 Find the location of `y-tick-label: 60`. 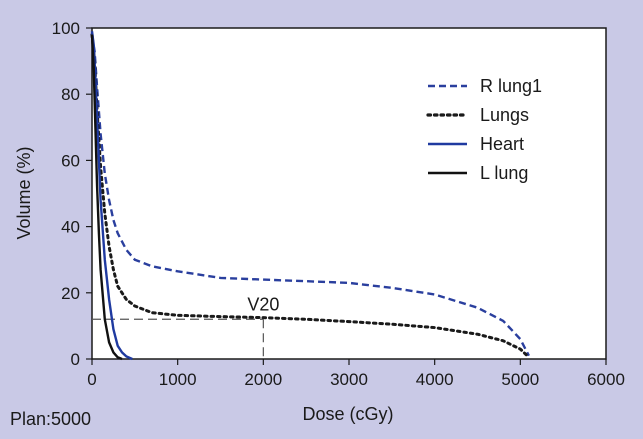

y-tick-label: 60 is located at coordinates (70, 160).